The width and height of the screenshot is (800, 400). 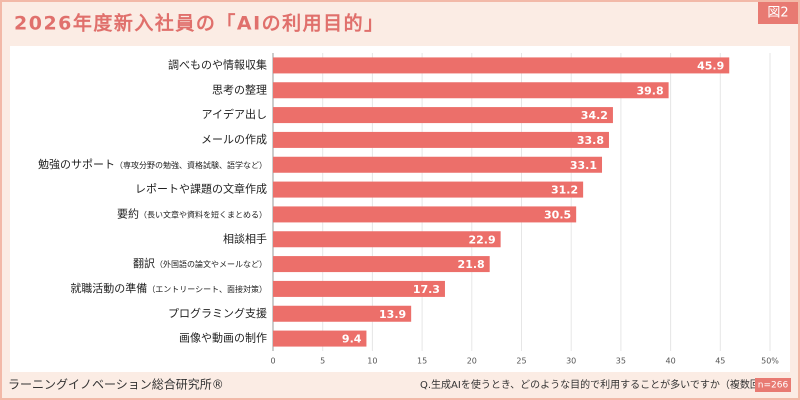 What do you see at coordinates (521, 361) in the screenshot?
I see `x-tick-label: 25` at bounding box center [521, 361].